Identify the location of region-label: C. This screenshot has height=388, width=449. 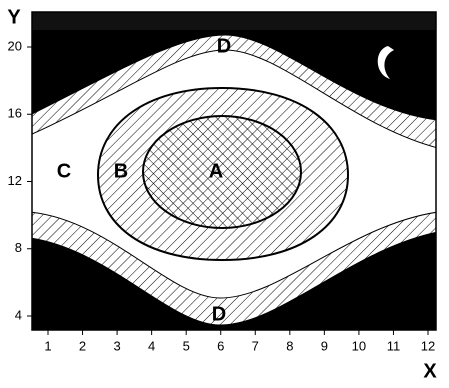
(64, 171).